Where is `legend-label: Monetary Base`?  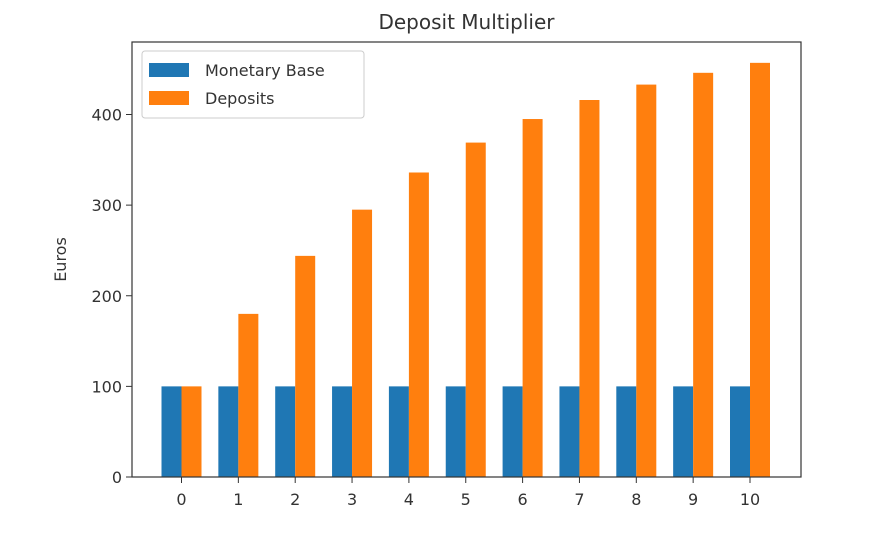
legend-label: Monetary Base is located at coordinates (265, 70).